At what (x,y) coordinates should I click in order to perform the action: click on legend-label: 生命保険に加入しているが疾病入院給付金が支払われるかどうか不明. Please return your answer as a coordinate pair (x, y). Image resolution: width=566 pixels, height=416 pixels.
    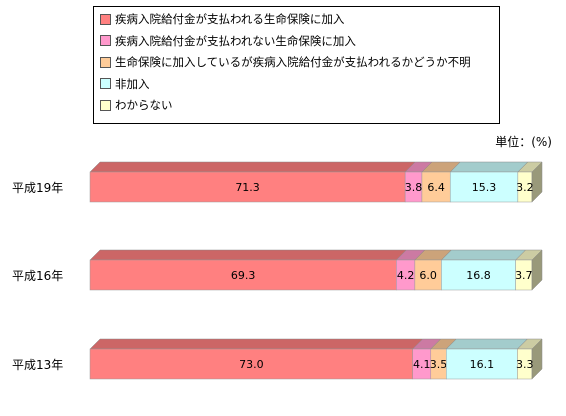
    Looking at the image, I should click on (293, 62).